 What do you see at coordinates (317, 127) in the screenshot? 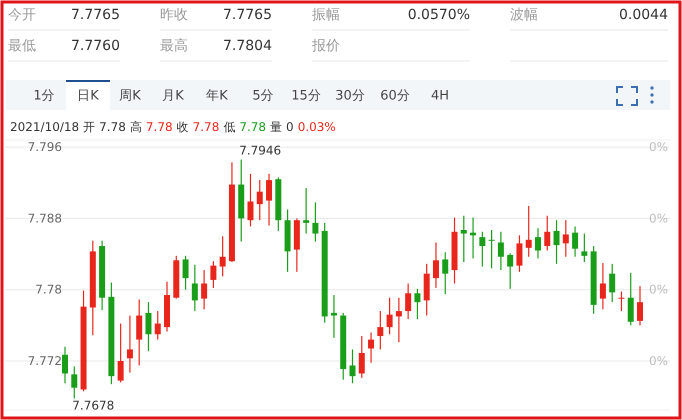
I see `text: 0.03%` at bounding box center [317, 127].